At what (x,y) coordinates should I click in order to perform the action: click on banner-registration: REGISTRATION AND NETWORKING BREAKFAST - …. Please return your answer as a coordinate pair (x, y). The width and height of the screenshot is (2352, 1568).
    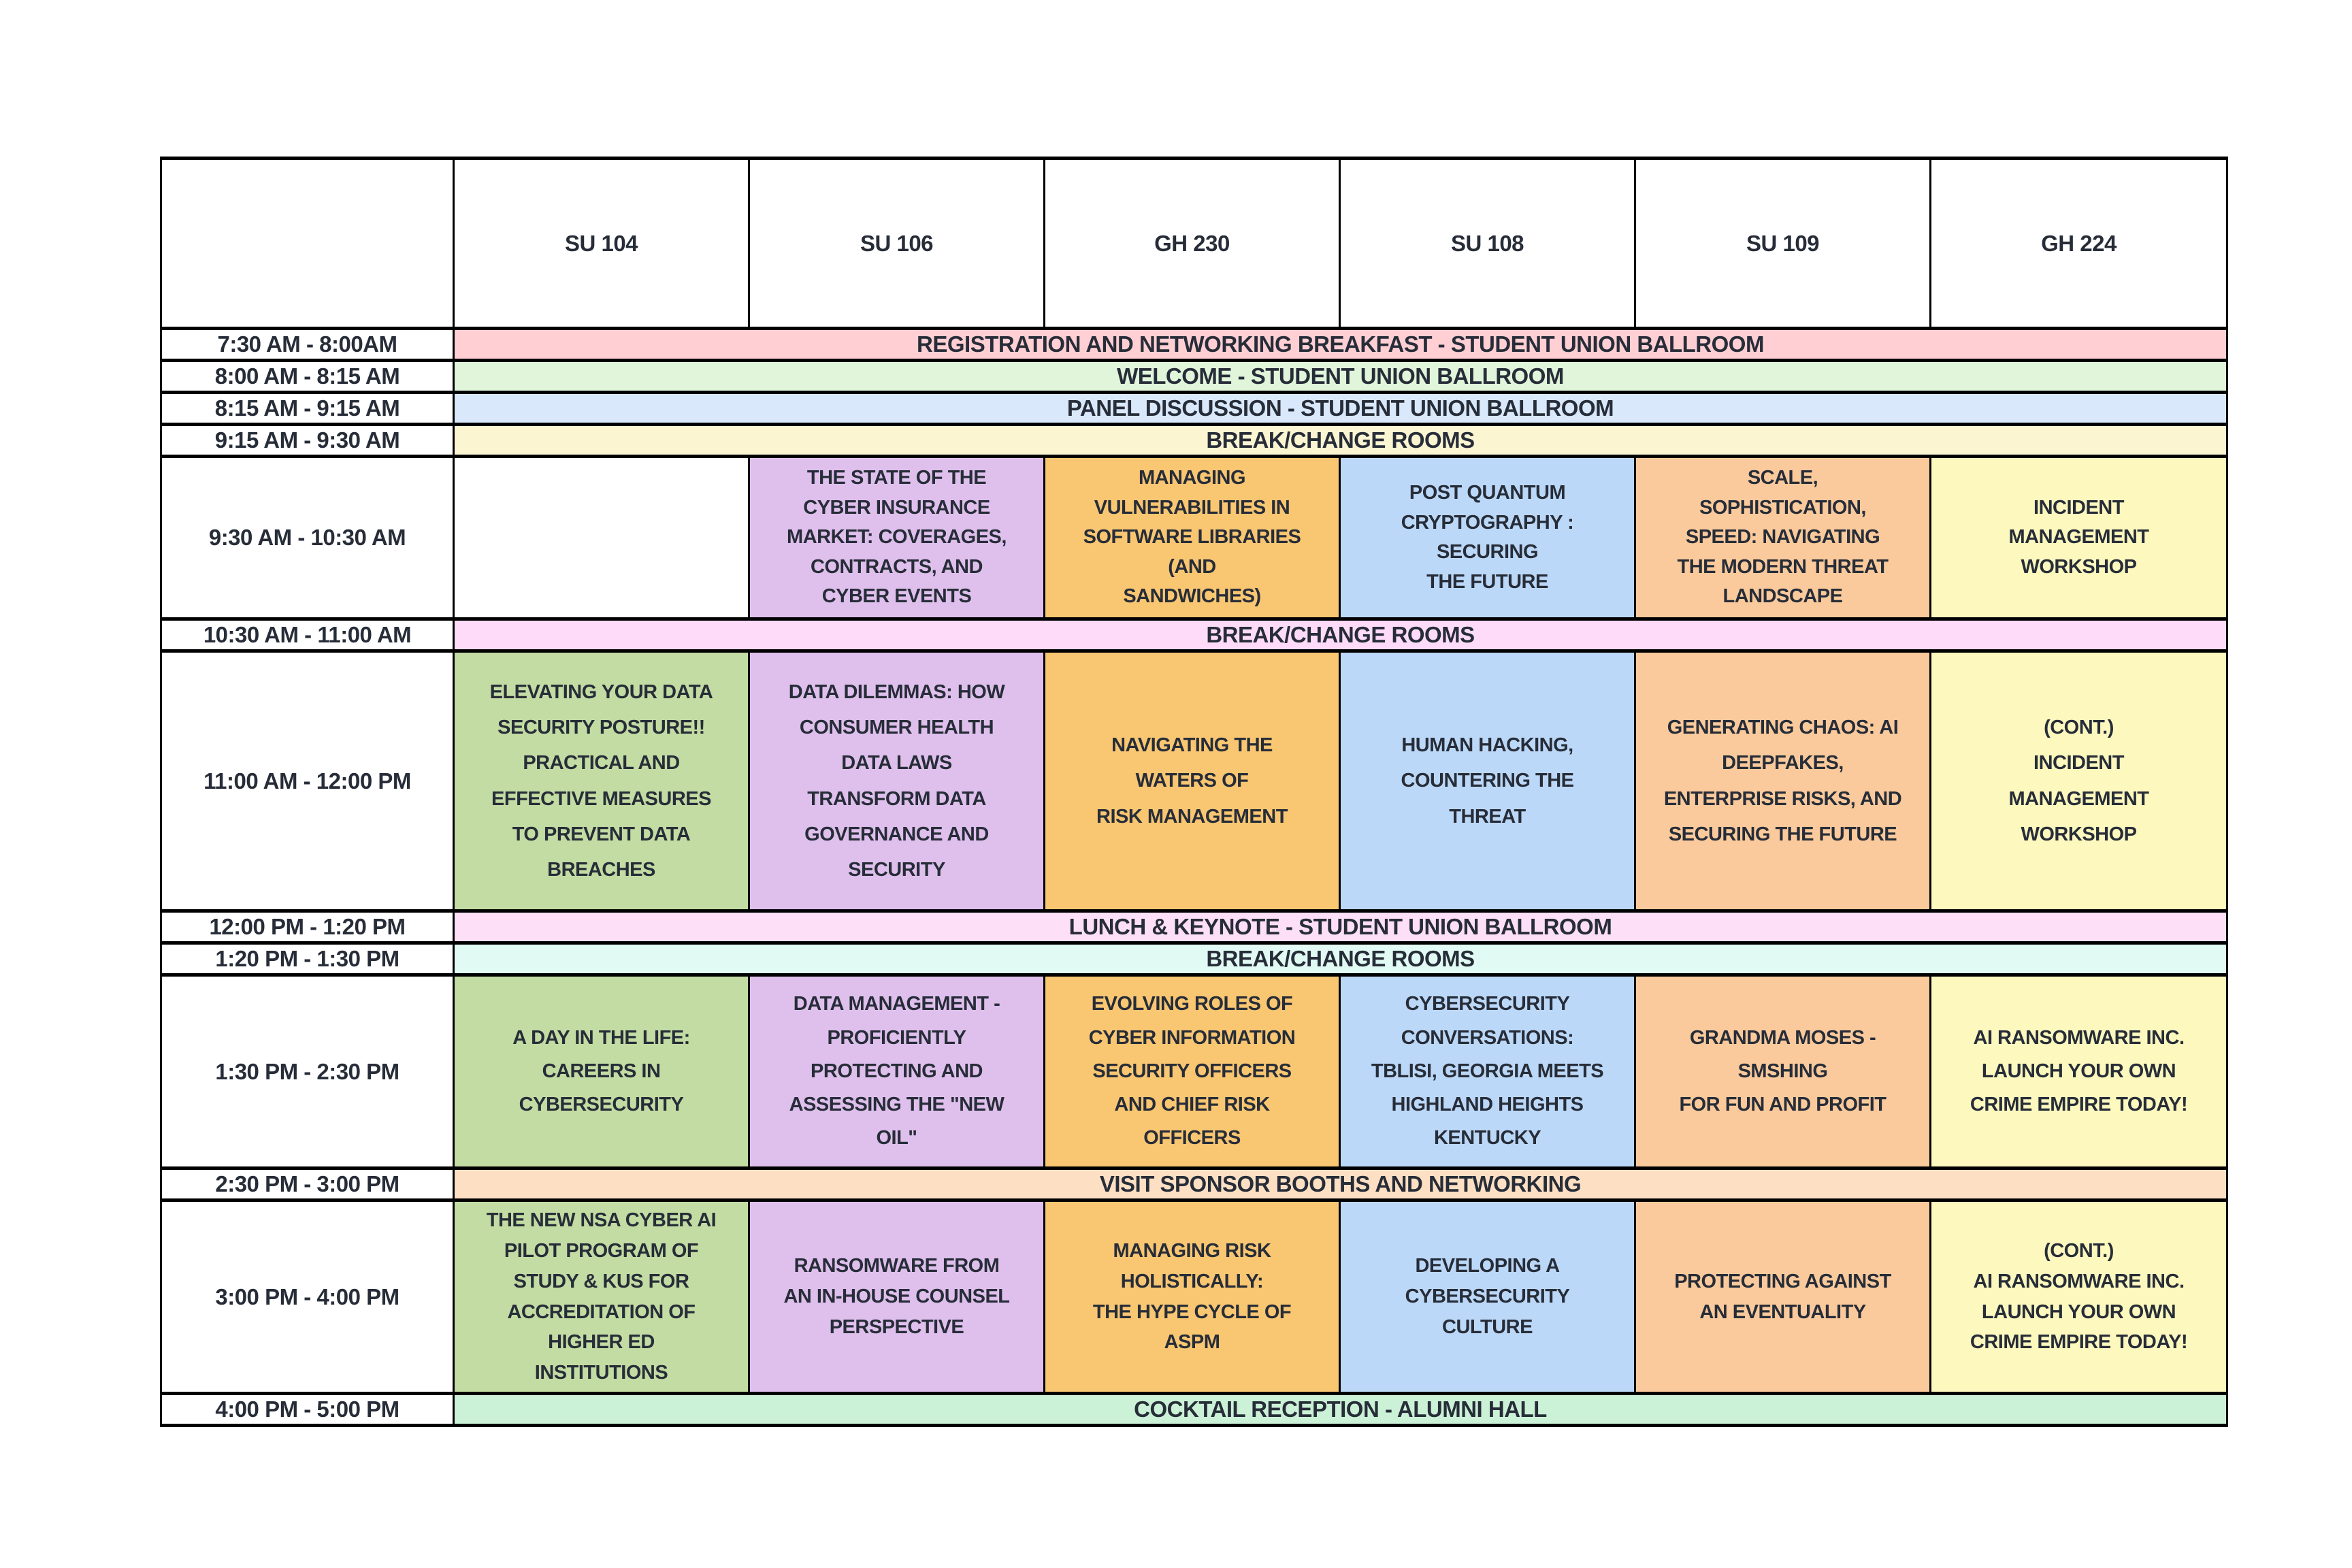
    Looking at the image, I should click on (1340, 344).